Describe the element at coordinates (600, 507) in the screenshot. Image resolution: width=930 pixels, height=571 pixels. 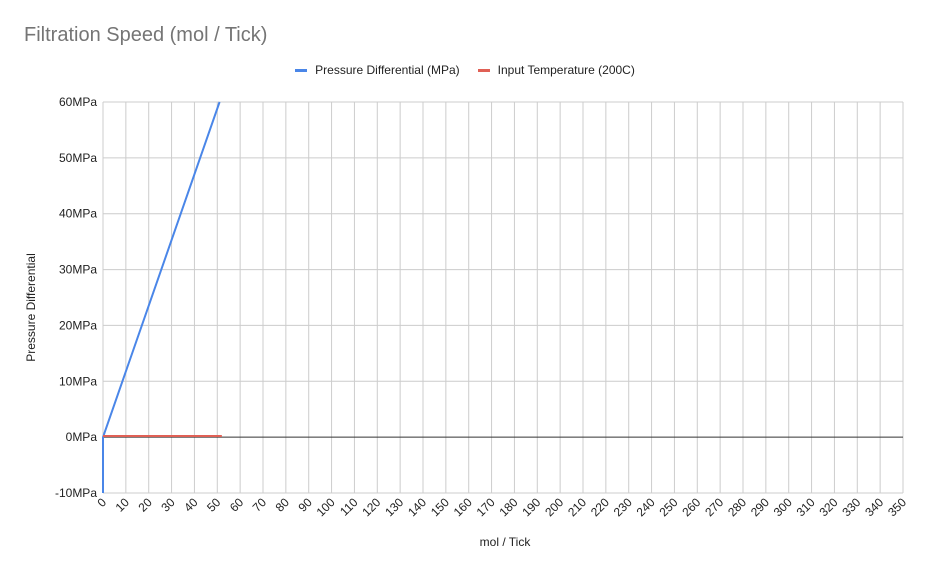
I see `x-tick-label: 220` at that location.